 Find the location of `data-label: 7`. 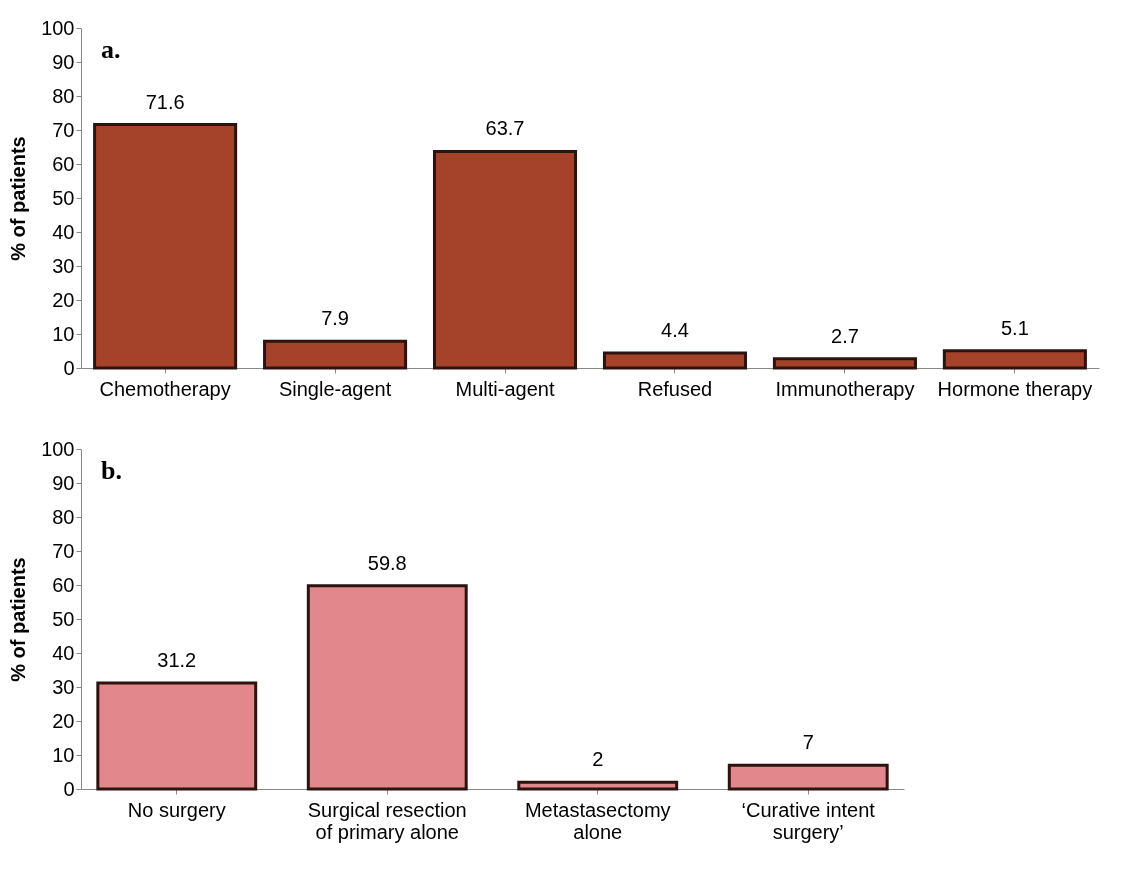

data-label: 7 is located at coordinates (808, 742).